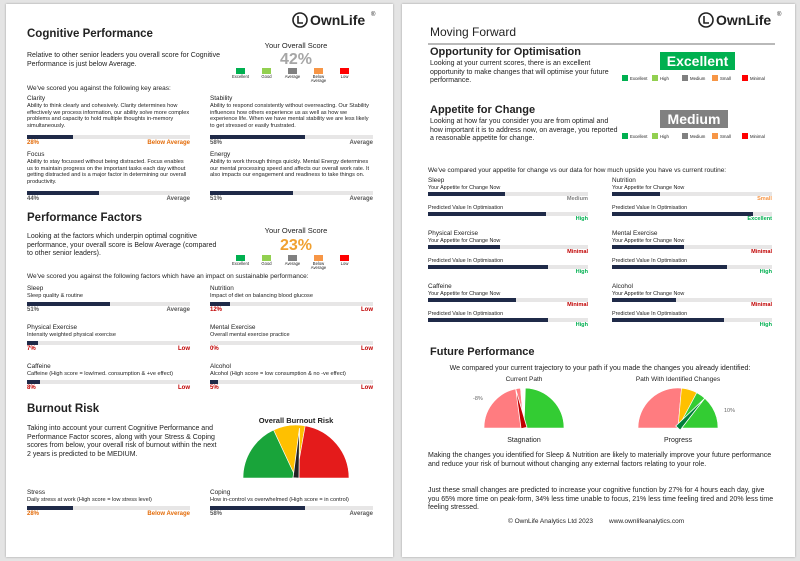 This screenshot has height=561, width=800. I want to click on item-rating: Below Average, so click(168, 143).